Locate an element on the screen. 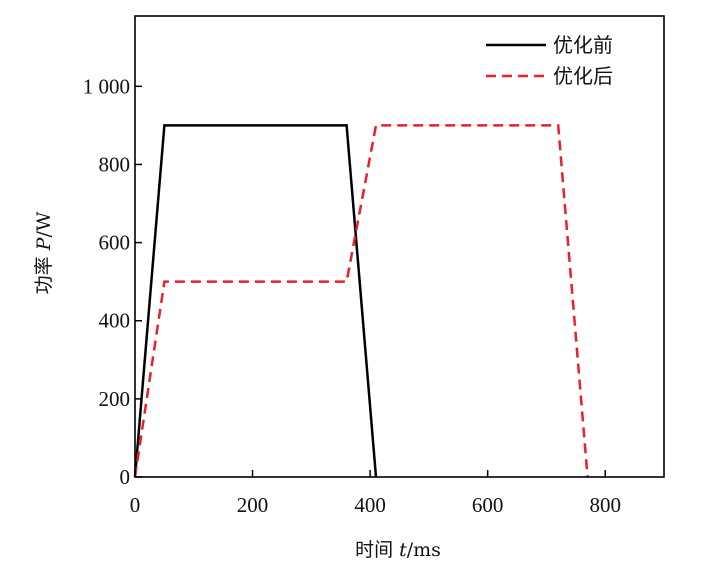  x-axis-title-unit: /ms is located at coordinates (424, 550).